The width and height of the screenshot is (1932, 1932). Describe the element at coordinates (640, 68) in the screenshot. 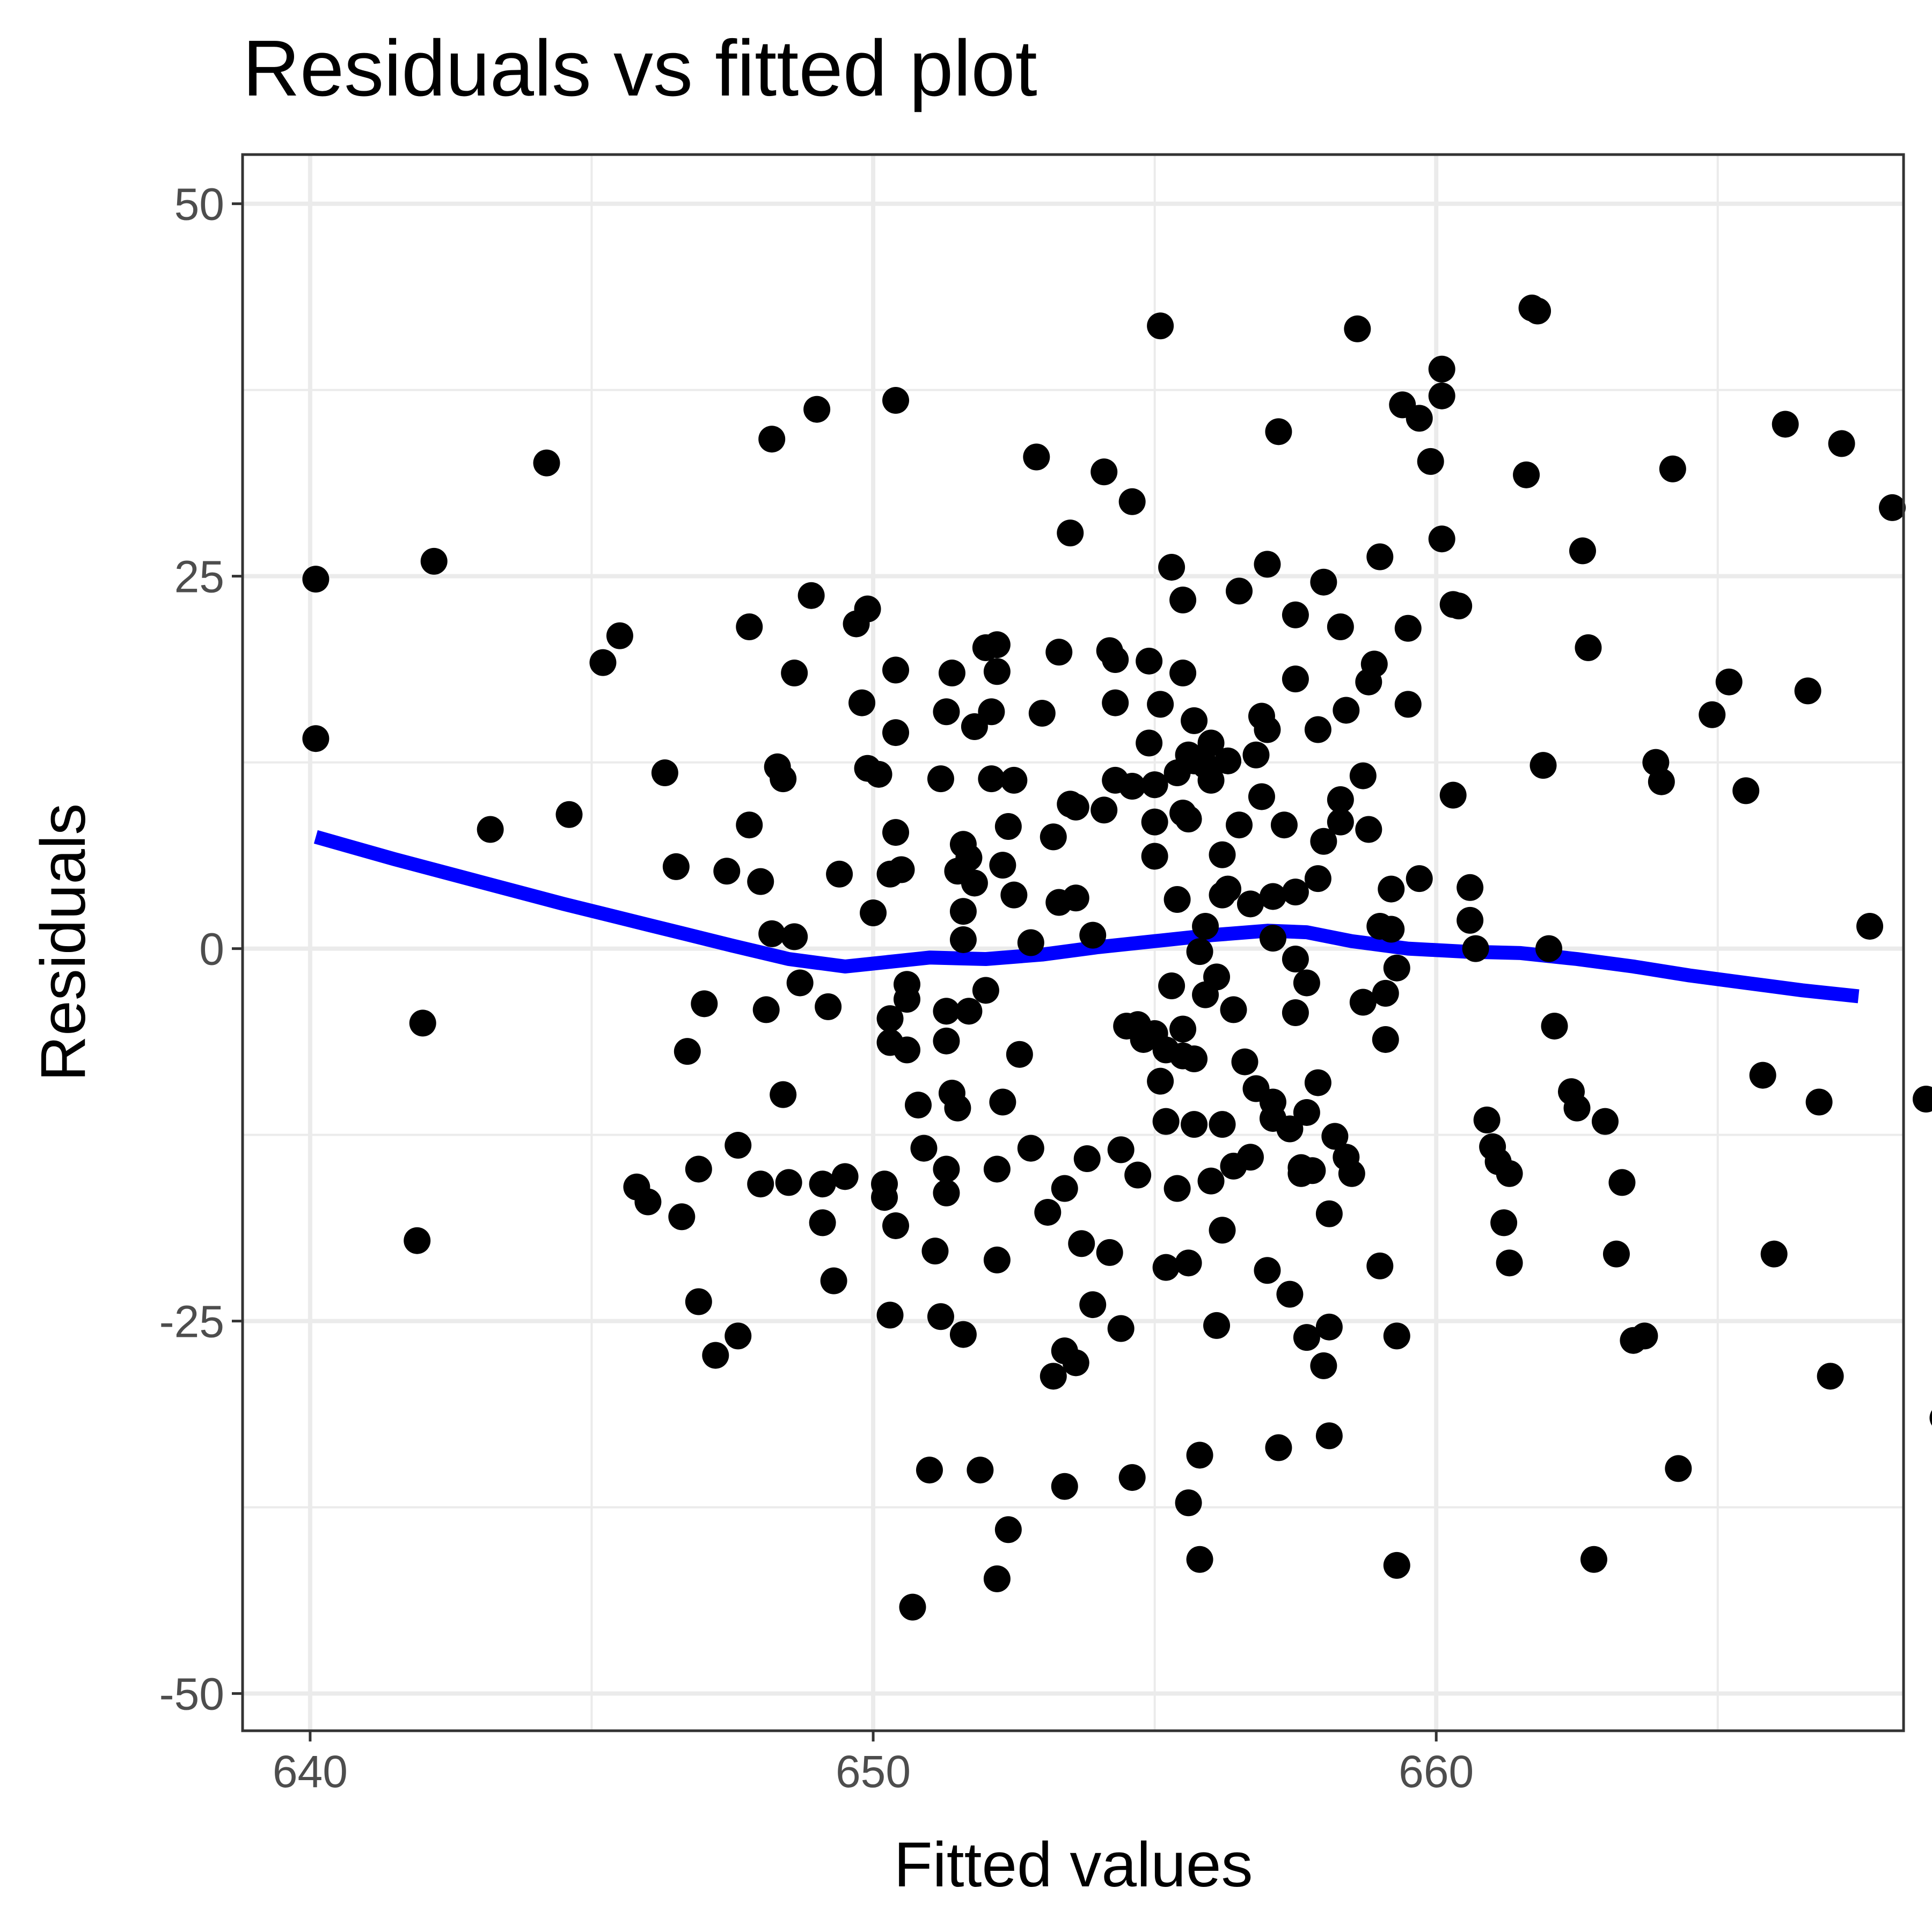

I see `chart-title: Residuals vs fitted plot` at that location.